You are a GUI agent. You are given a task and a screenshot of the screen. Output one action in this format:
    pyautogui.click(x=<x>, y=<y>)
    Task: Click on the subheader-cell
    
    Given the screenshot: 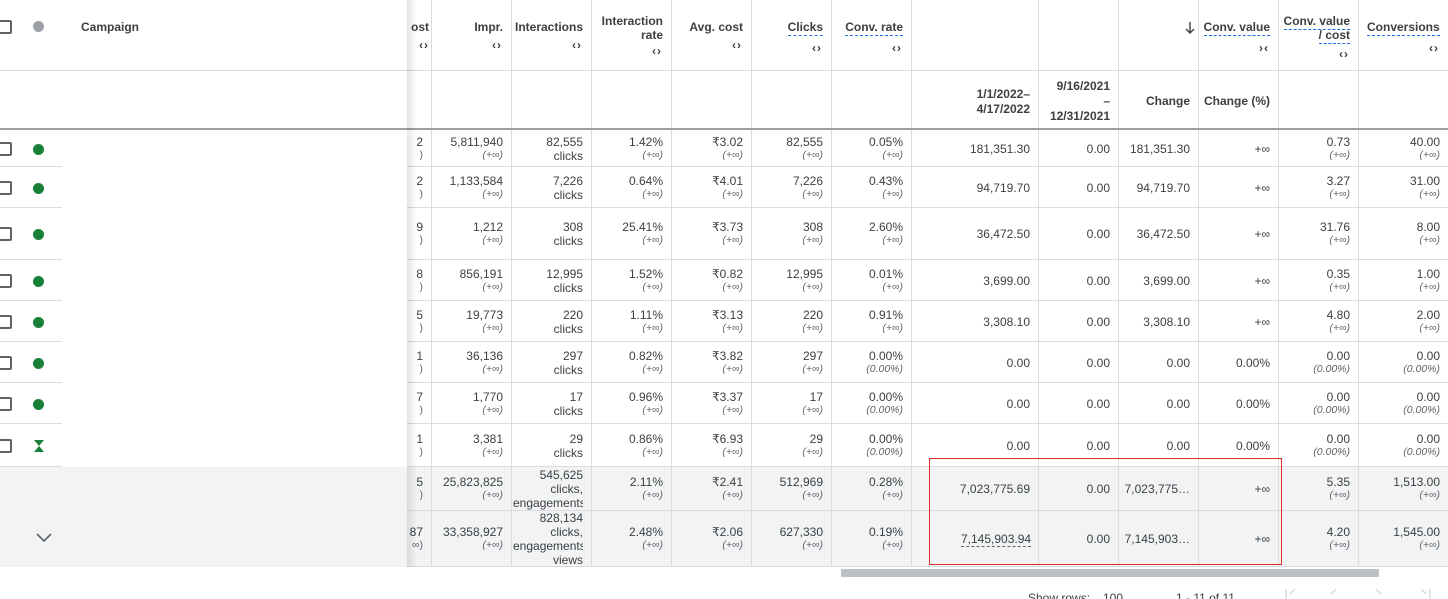 What is the action you would take?
    pyautogui.click(x=791, y=100)
    